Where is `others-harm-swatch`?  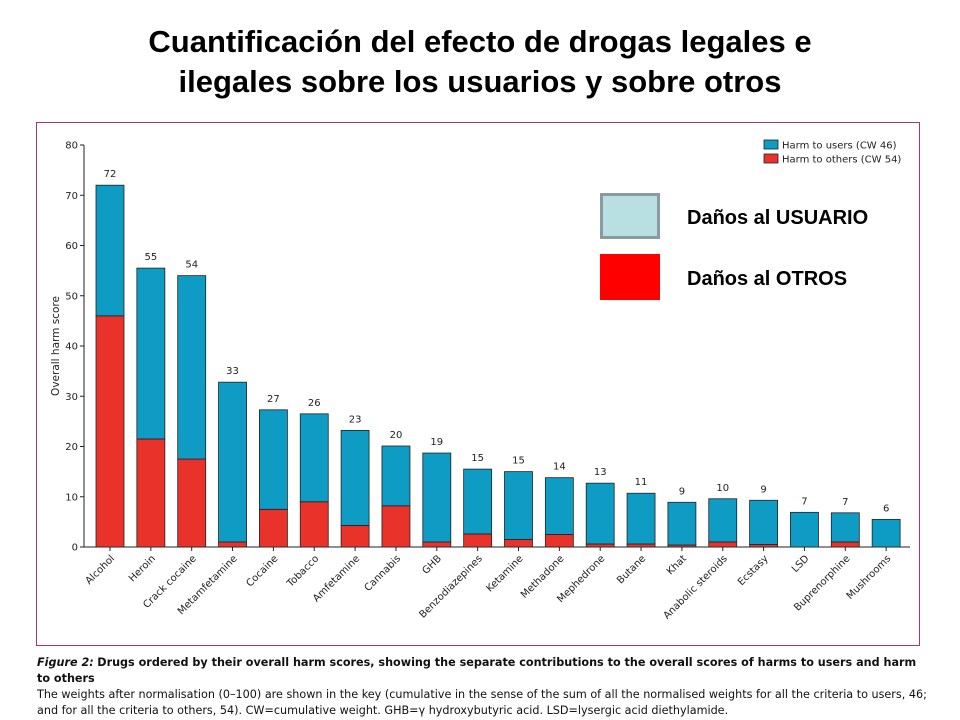 others-harm-swatch is located at coordinates (630, 277).